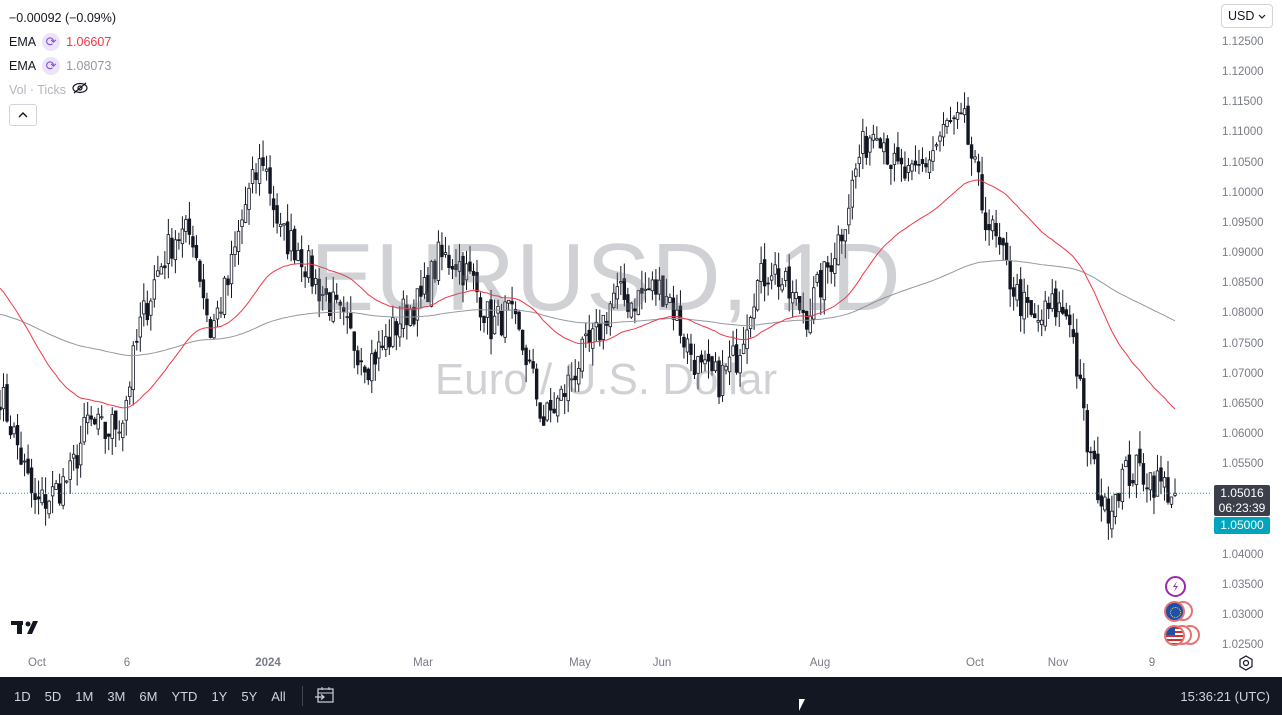  Describe the element at coordinates (80, 90) in the screenshot. I see `eye-off-icon` at that location.